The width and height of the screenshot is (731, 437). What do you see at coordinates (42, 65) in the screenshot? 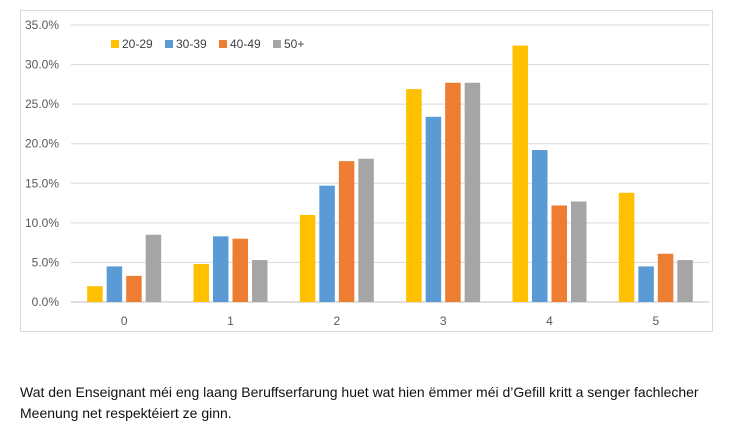
I see `y-tick-label: 30.0%` at bounding box center [42, 65].